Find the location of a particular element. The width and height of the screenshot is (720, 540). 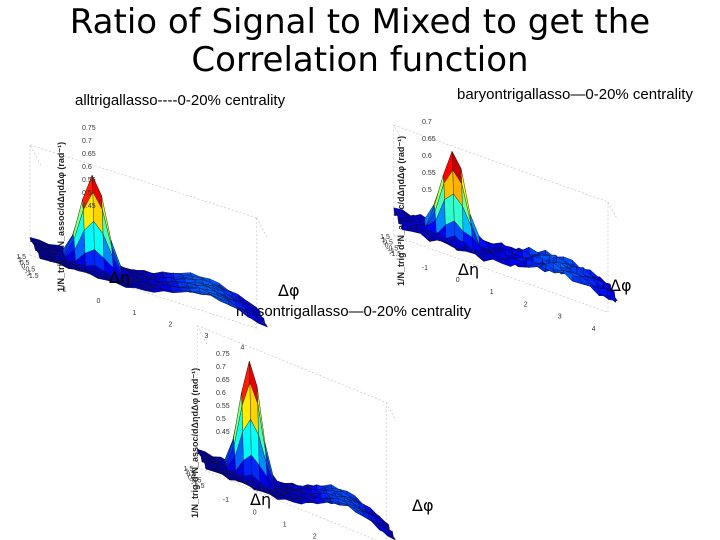

z-tick-labels: 0.7 0.65 0.6 0.55 0.5 is located at coordinates (429, 156).